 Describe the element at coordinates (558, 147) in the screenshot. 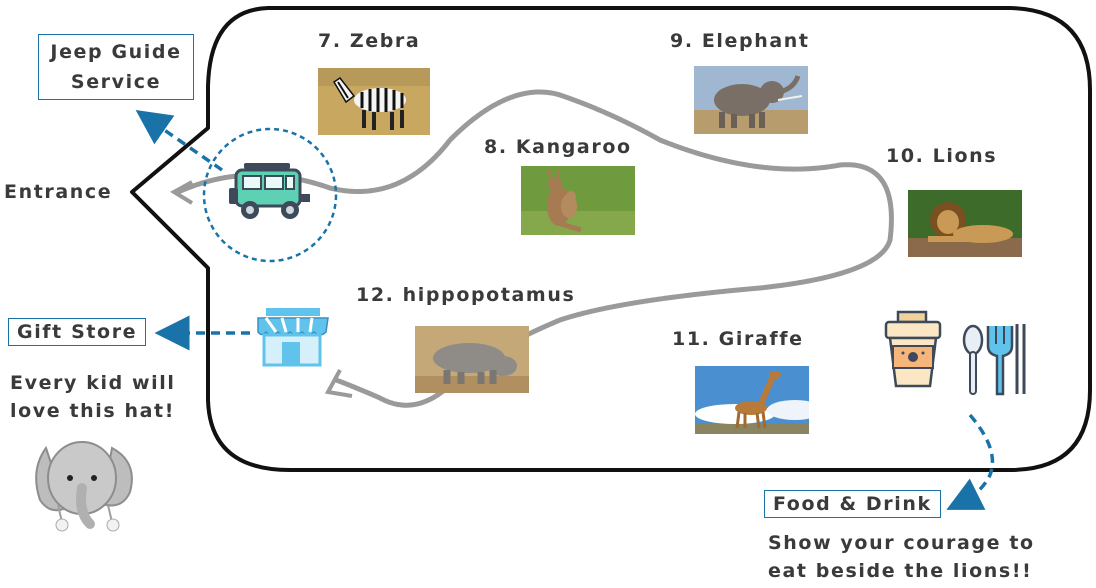

I see `stop-label-kangaroo: 8. Kangaroo` at that location.